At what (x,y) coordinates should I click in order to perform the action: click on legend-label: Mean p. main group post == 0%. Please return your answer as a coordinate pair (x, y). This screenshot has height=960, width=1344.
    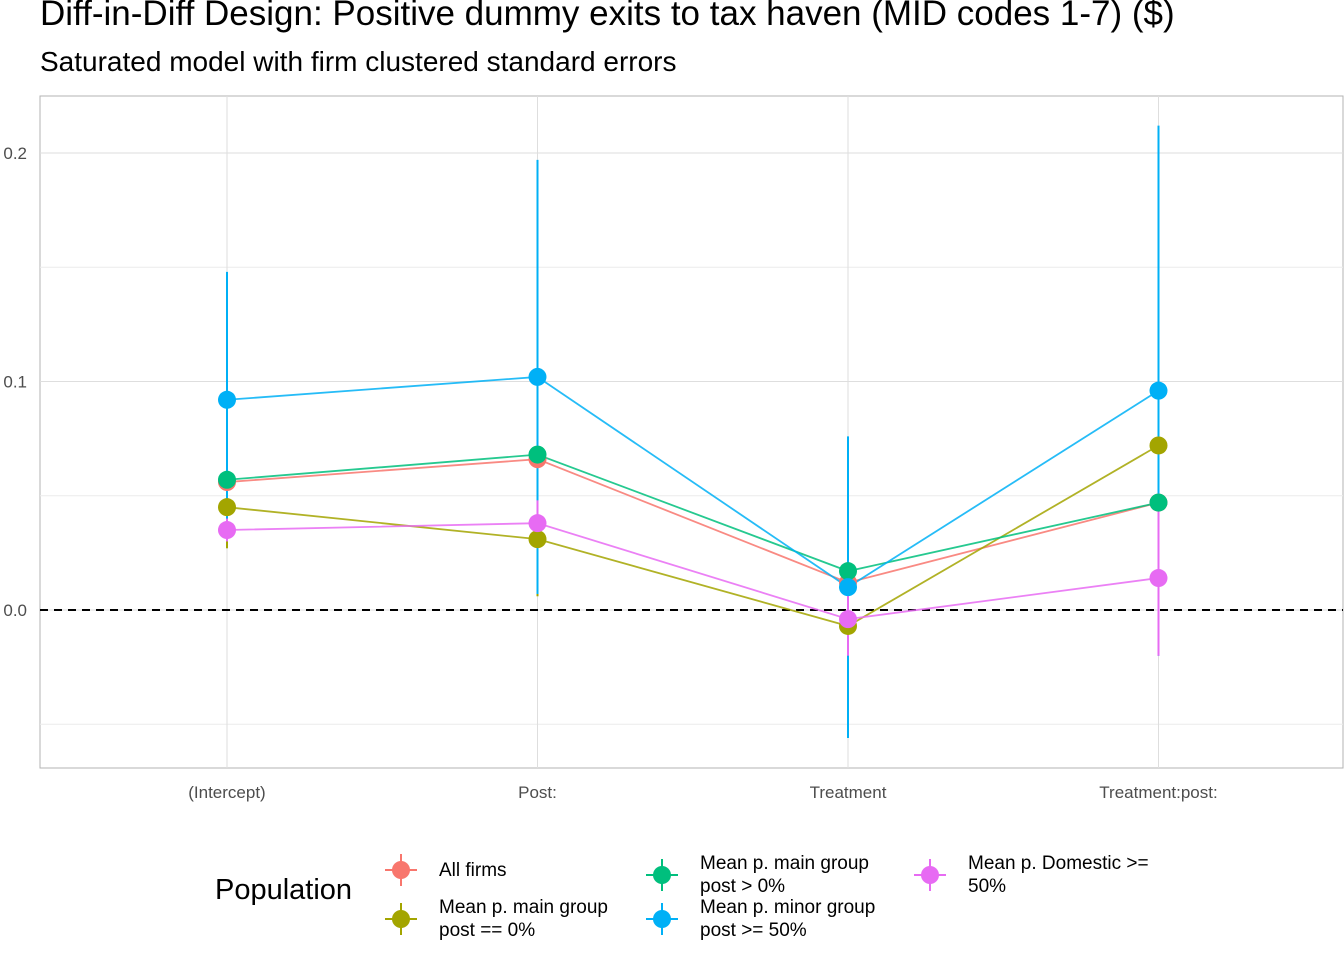
    Looking at the image, I should click on (523, 919).